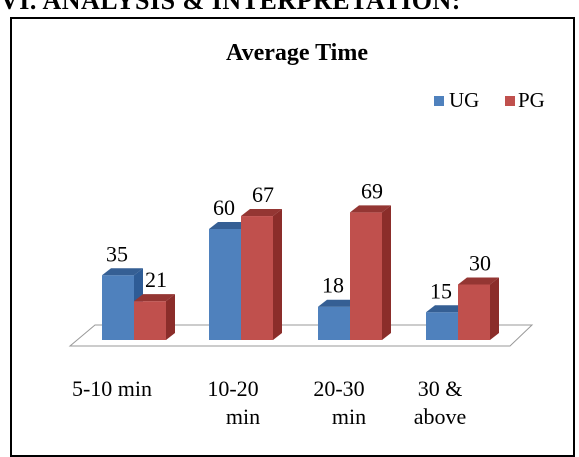  Describe the element at coordinates (510, 101) in the screenshot. I see `legend-swatch-pg` at that location.